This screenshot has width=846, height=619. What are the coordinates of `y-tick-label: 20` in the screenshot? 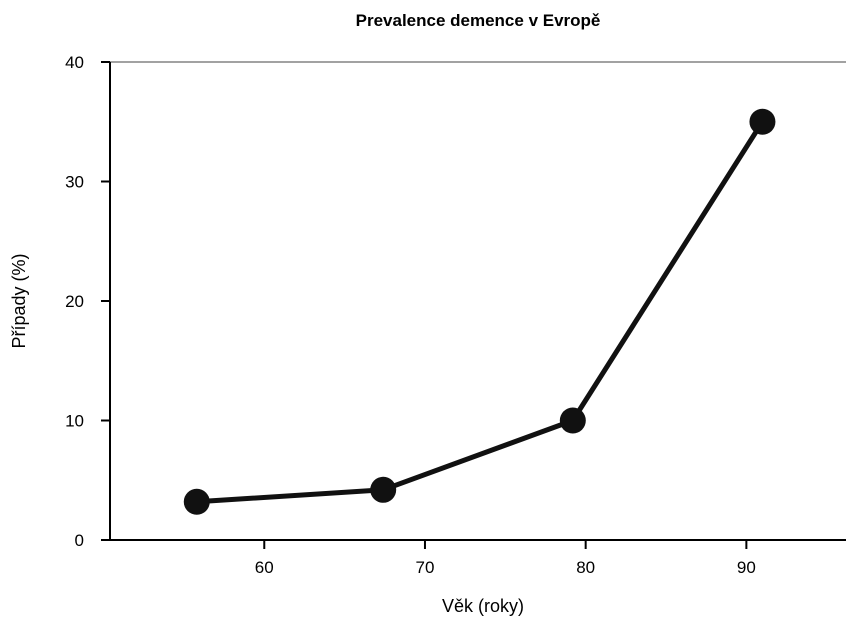 It's located at (74, 301).